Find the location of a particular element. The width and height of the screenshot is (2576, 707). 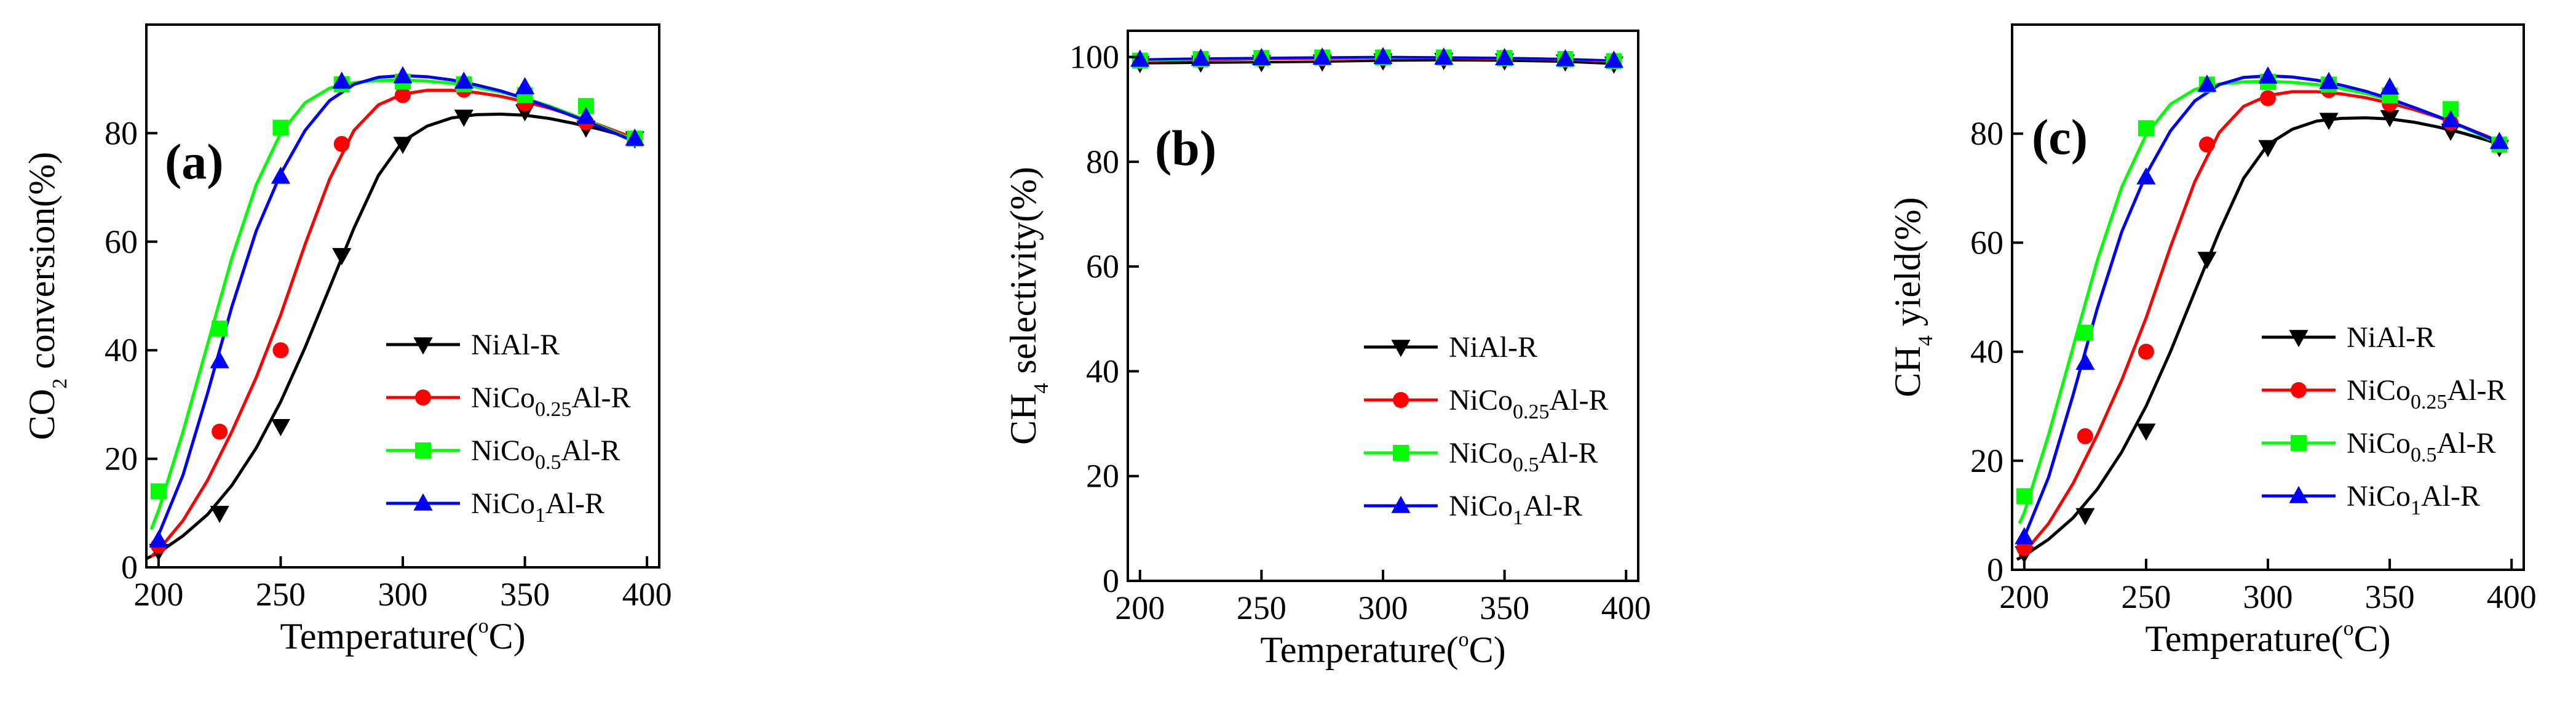

panel-a-fit-line-nial-r is located at coordinates (390, 336).